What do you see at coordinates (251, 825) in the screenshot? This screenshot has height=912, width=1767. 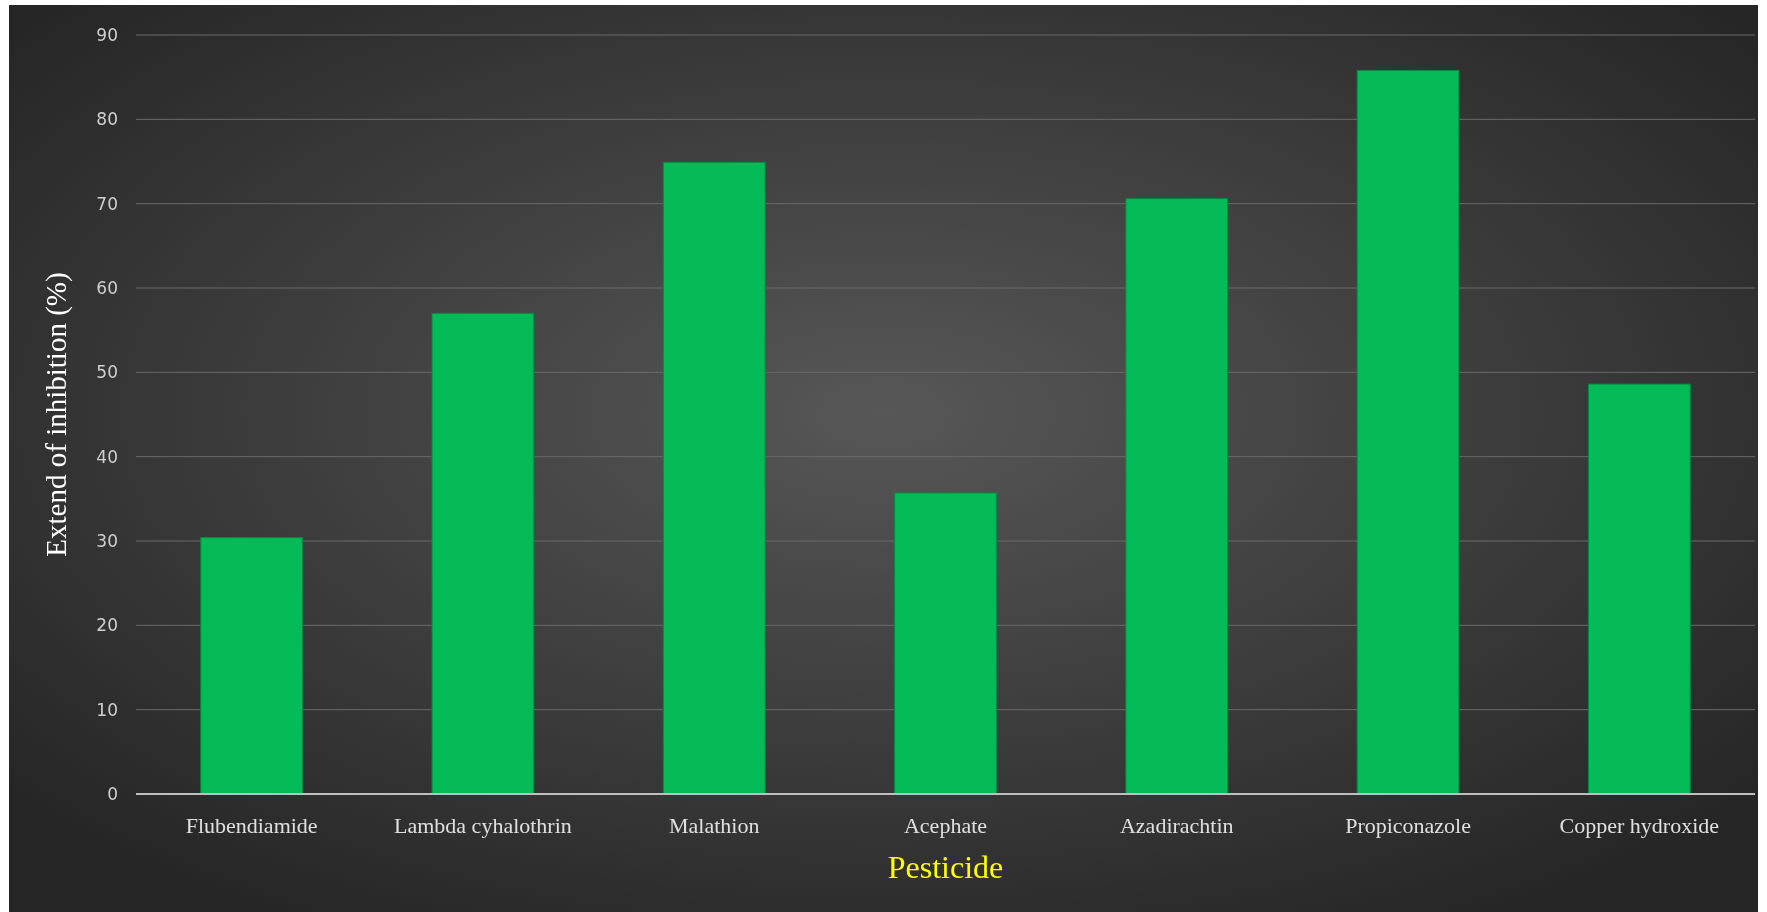 I see `x-tick-label: Flubendiamide` at bounding box center [251, 825].